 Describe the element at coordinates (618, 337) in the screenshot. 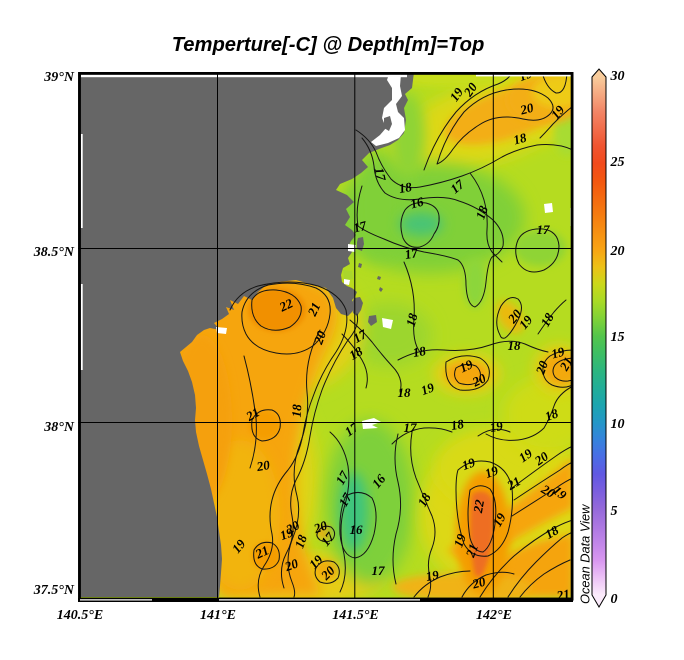

I see `svg-text: 15` at that location.